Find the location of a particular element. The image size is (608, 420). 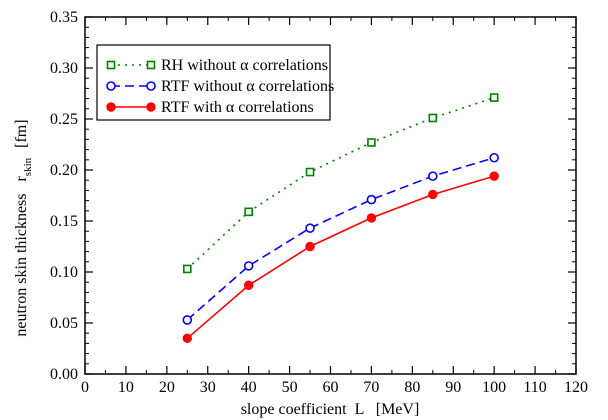

y-axis-title-sub: skin is located at coordinates (28, 166).